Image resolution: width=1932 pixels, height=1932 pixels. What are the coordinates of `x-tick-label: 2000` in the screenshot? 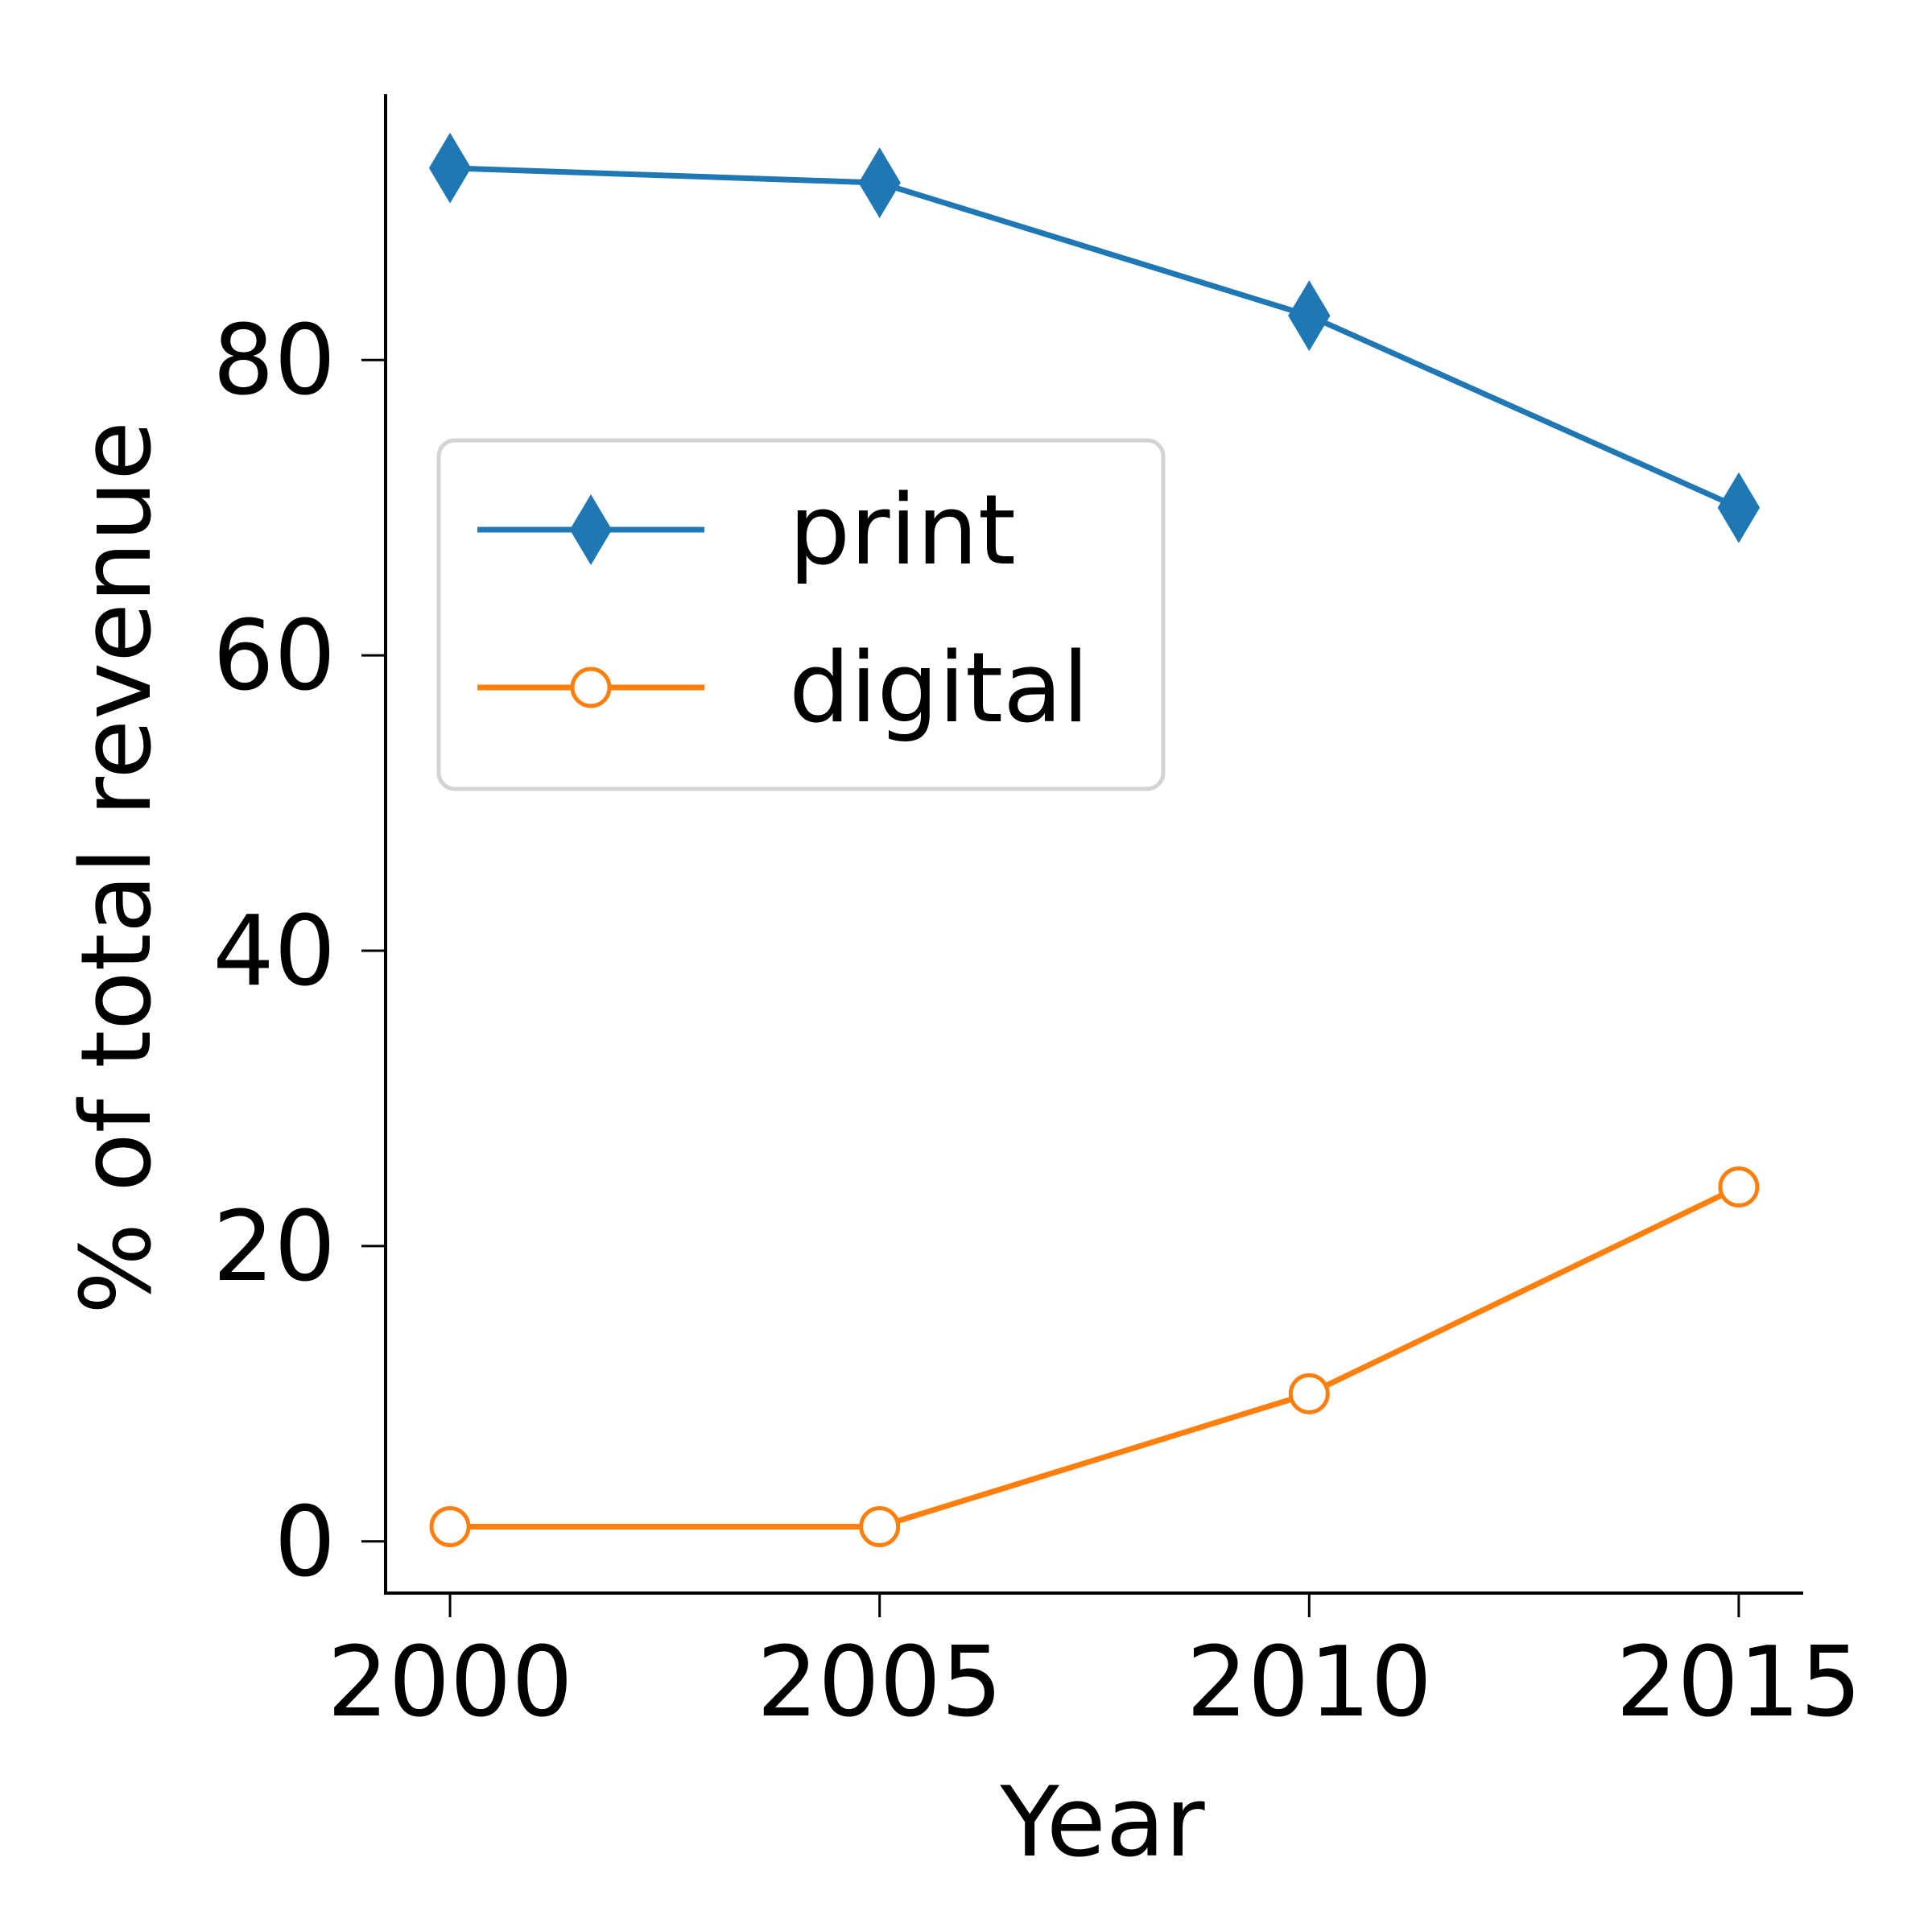 It's located at (449, 1683).